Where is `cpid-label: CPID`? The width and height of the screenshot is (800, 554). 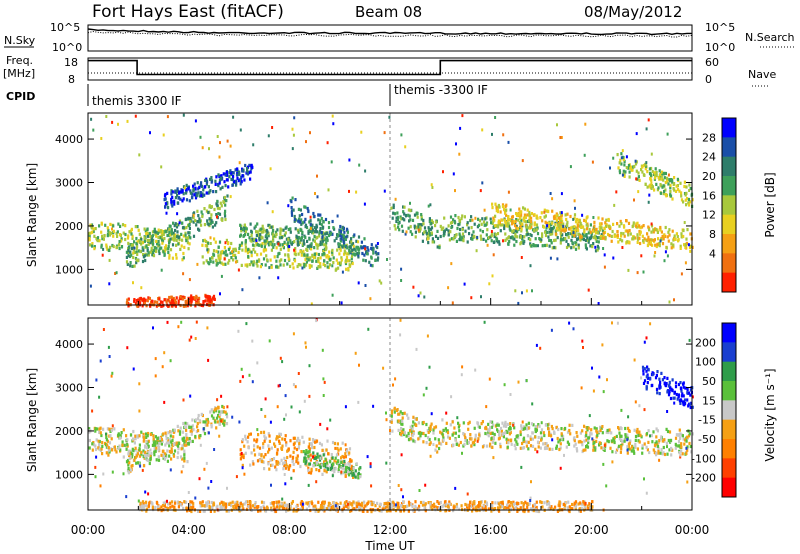
cpid-label: CPID is located at coordinates (20, 96).